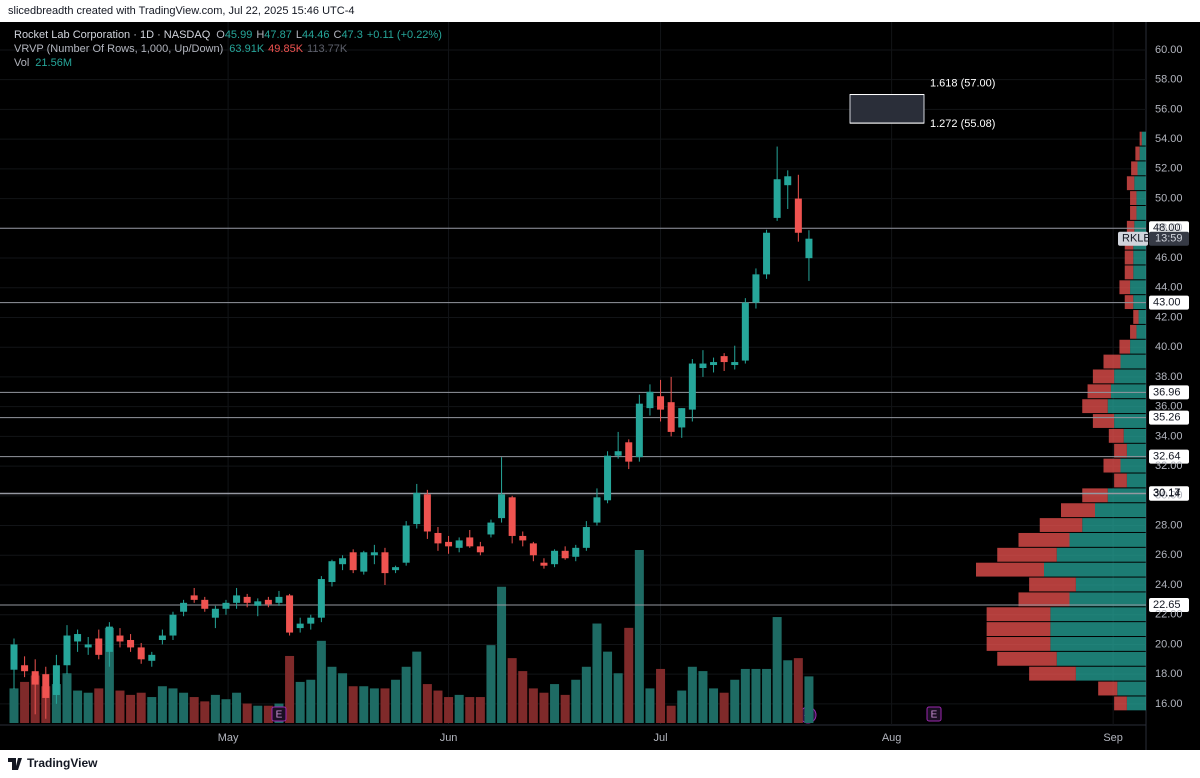 Image resolution: width=1200 pixels, height=778 pixels. I want to click on countdown-tag, so click(1169, 238).